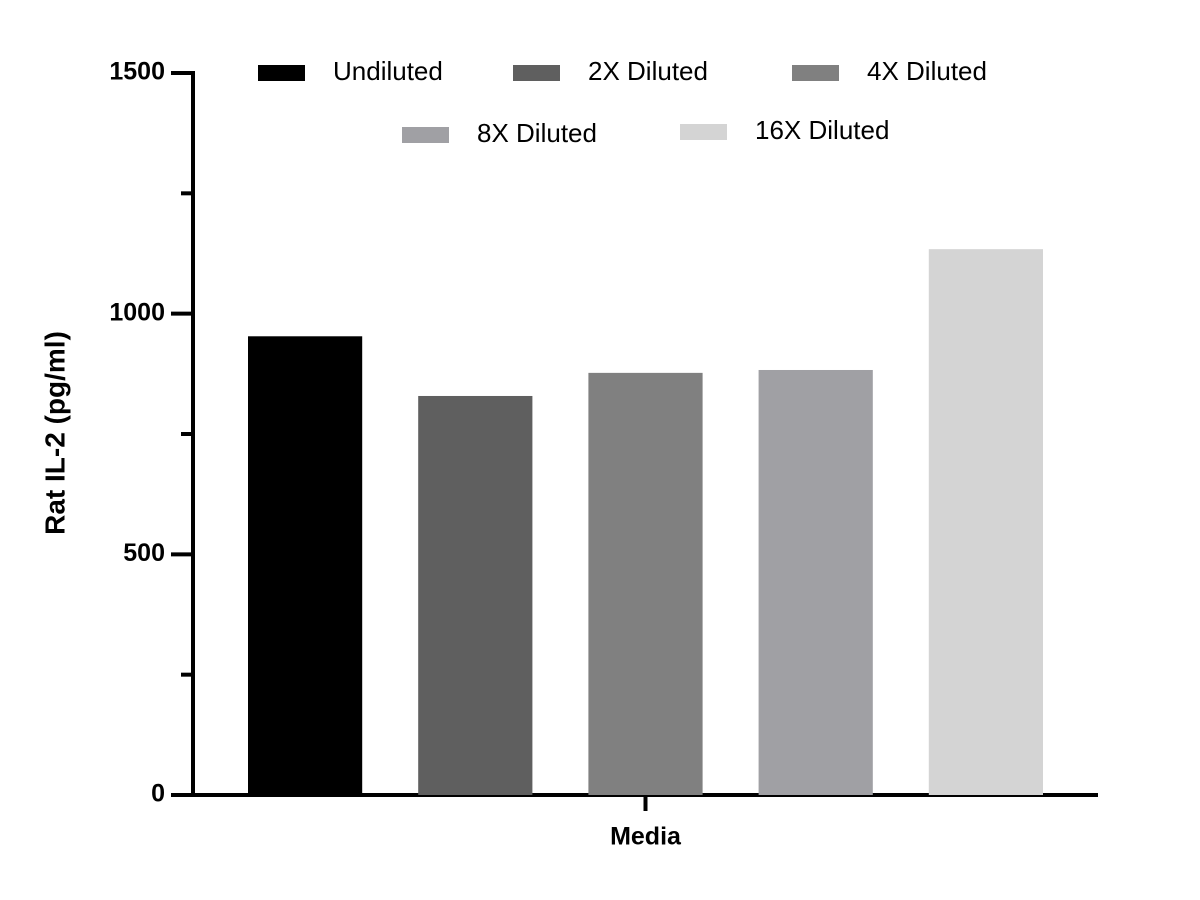  What do you see at coordinates (648, 71) in the screenshot?
I see `legend-label: 2X Diluted` at bounding box center [648, 71].